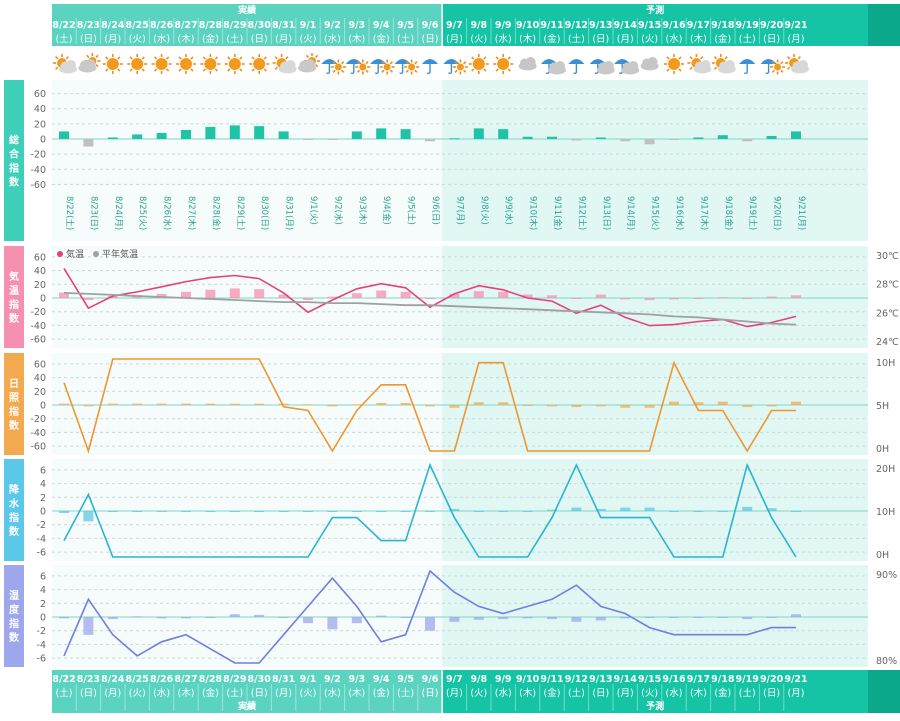 This screenshot has height=721, width=900. Describe the element at coordinates (600, 25) in the screenshot. I see `header-date-22: 9/13` at that location.